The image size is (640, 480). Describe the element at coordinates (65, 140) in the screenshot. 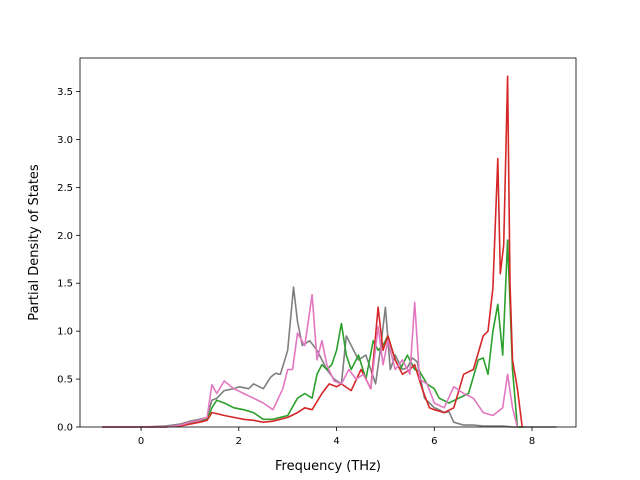

I see `y-tick-label: 3.0` at that location.